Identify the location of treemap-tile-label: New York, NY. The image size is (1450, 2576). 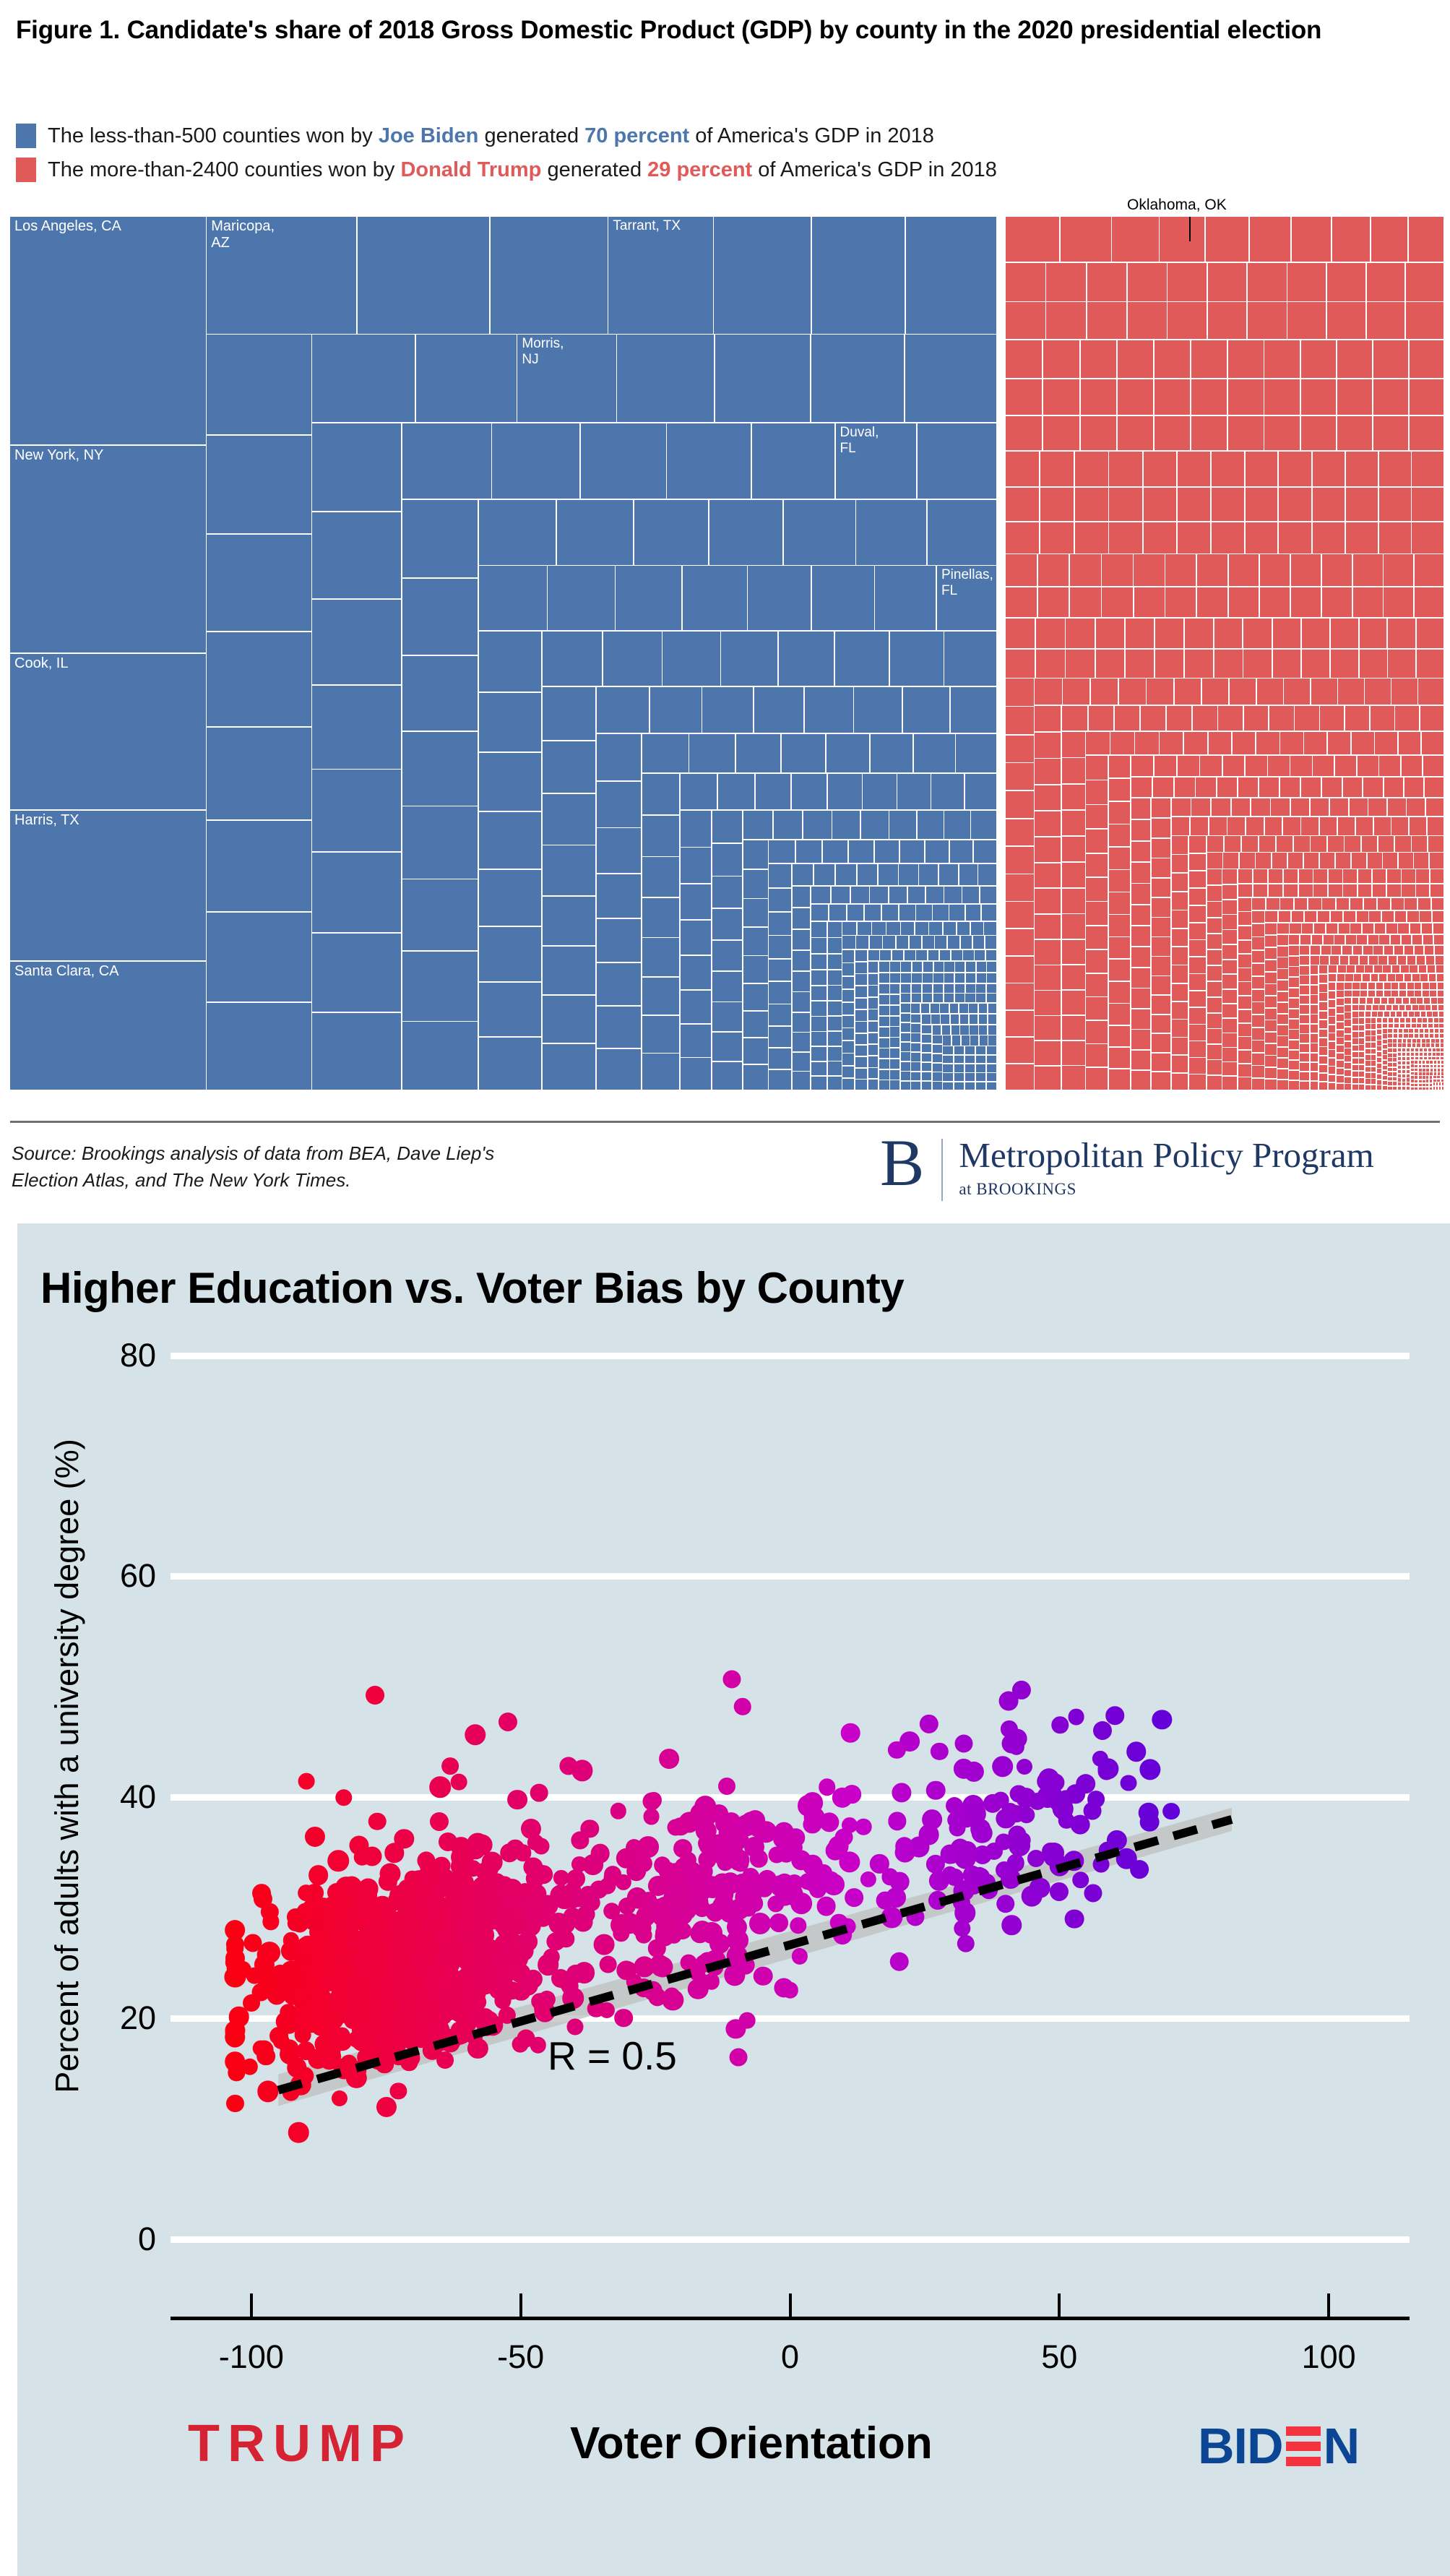
(59, 455).